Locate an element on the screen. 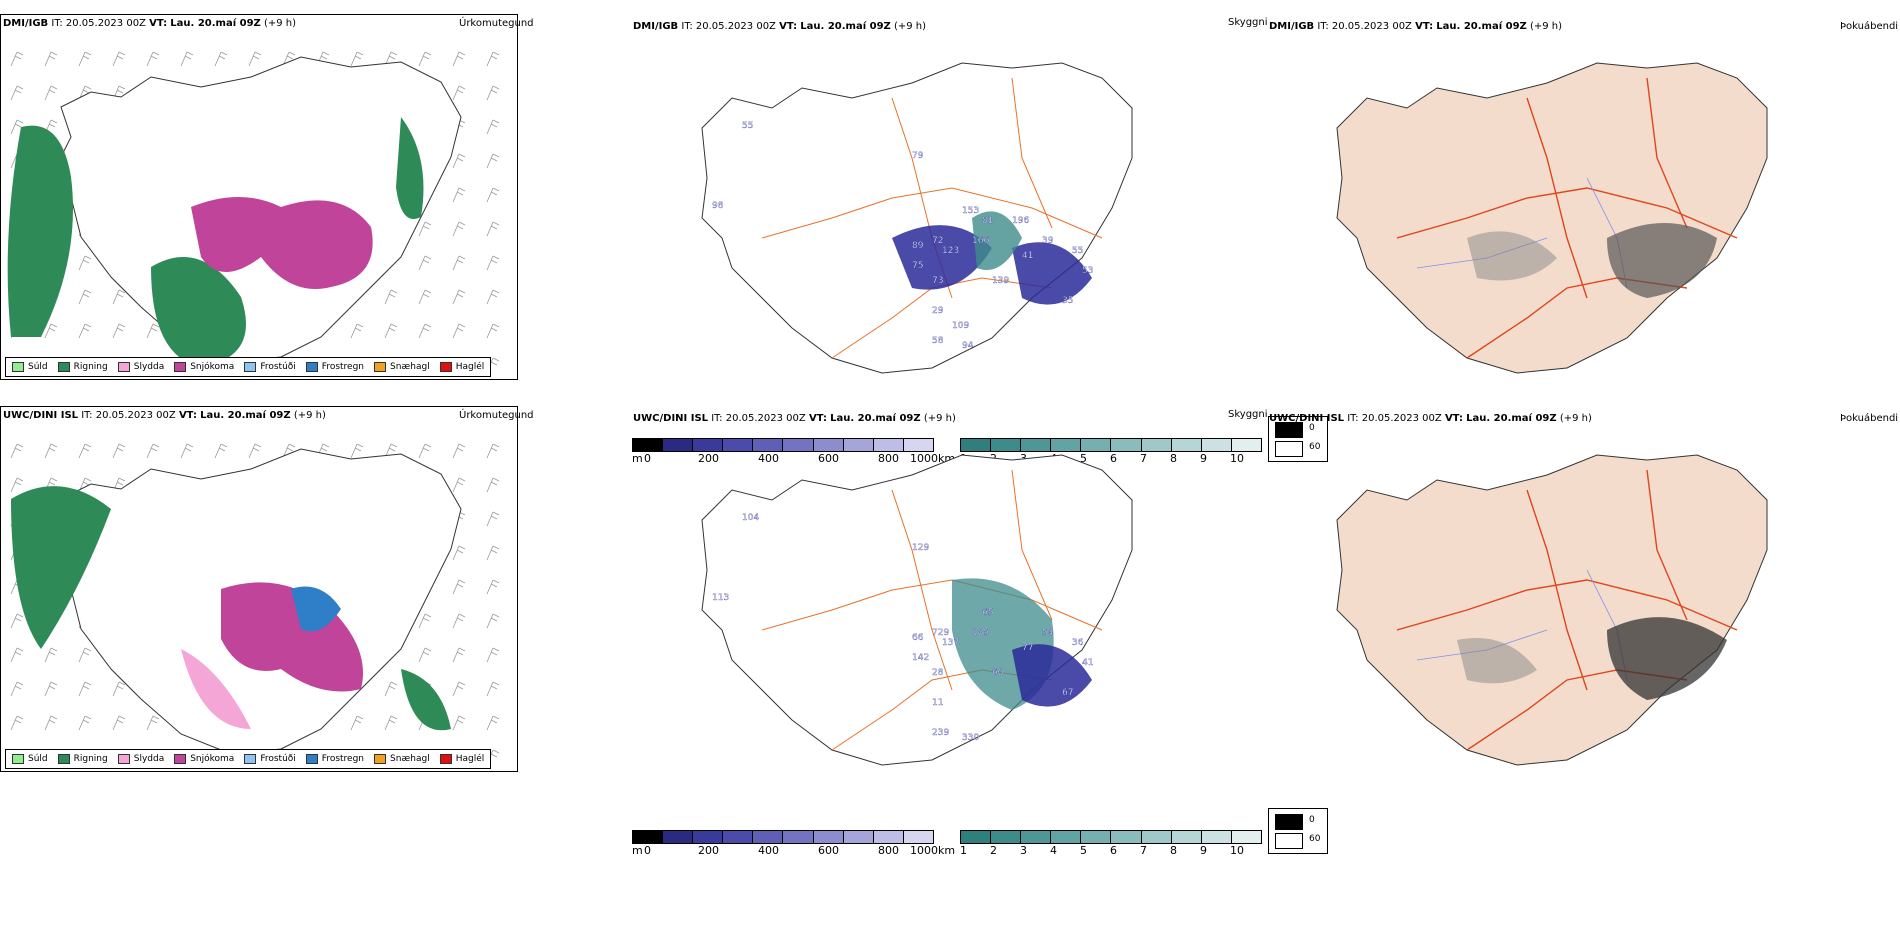  visibility-value-label: 113 is located at coordinates (720, 598).